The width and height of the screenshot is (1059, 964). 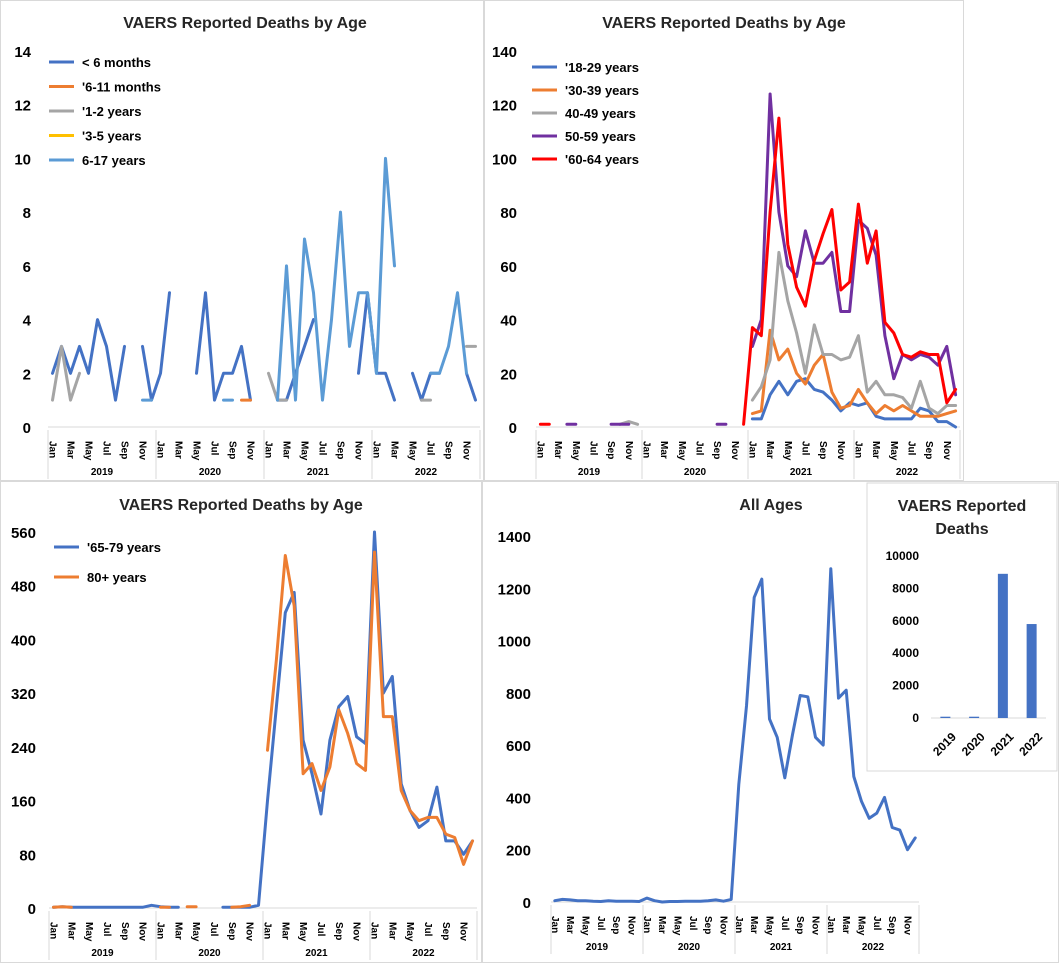 I want to click on legend-label: '18-29 years, so click(x=602, y=67).